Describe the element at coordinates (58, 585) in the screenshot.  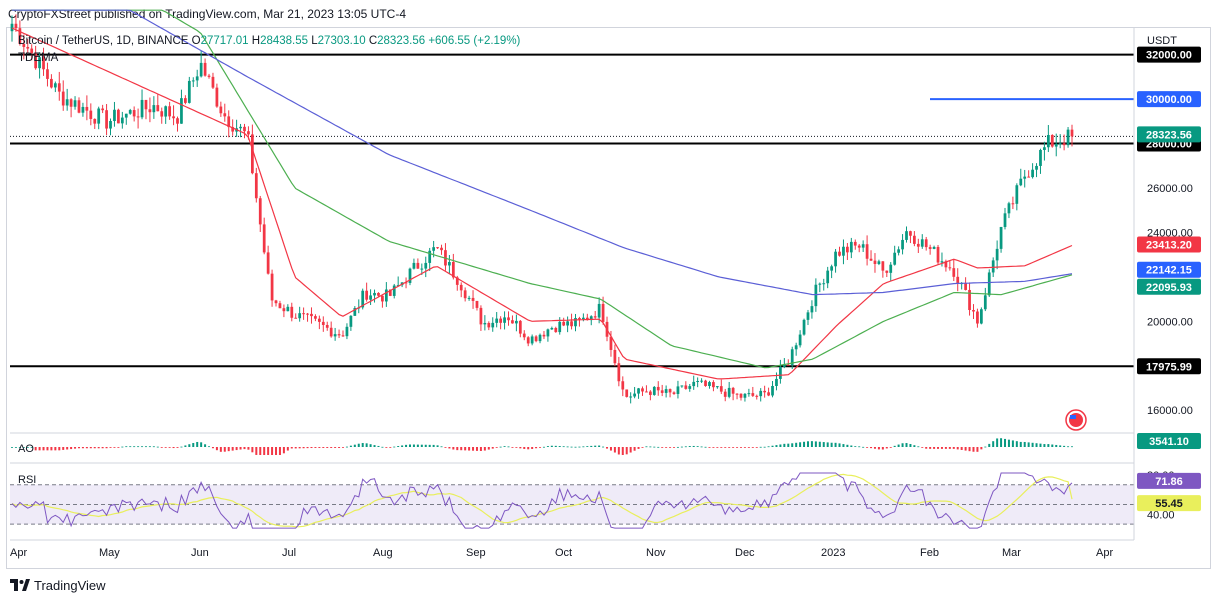
I see `tradingview-logo: TradingView` at that location.